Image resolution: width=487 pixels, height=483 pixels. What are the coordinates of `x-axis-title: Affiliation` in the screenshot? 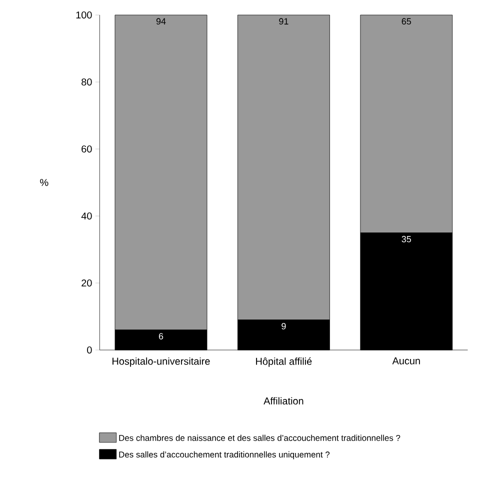 It's located at (284, 401).